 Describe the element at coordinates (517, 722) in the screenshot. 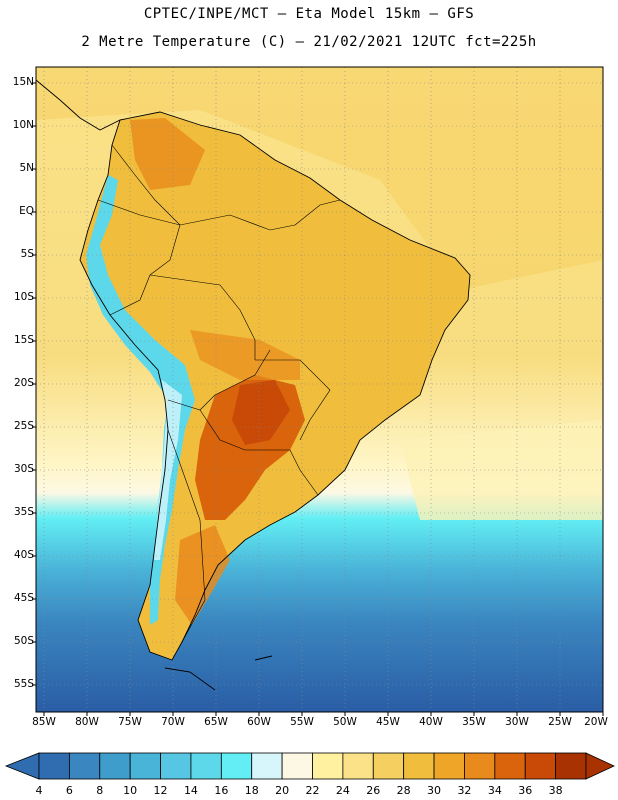

I see `lon-label: 30W` at that location.